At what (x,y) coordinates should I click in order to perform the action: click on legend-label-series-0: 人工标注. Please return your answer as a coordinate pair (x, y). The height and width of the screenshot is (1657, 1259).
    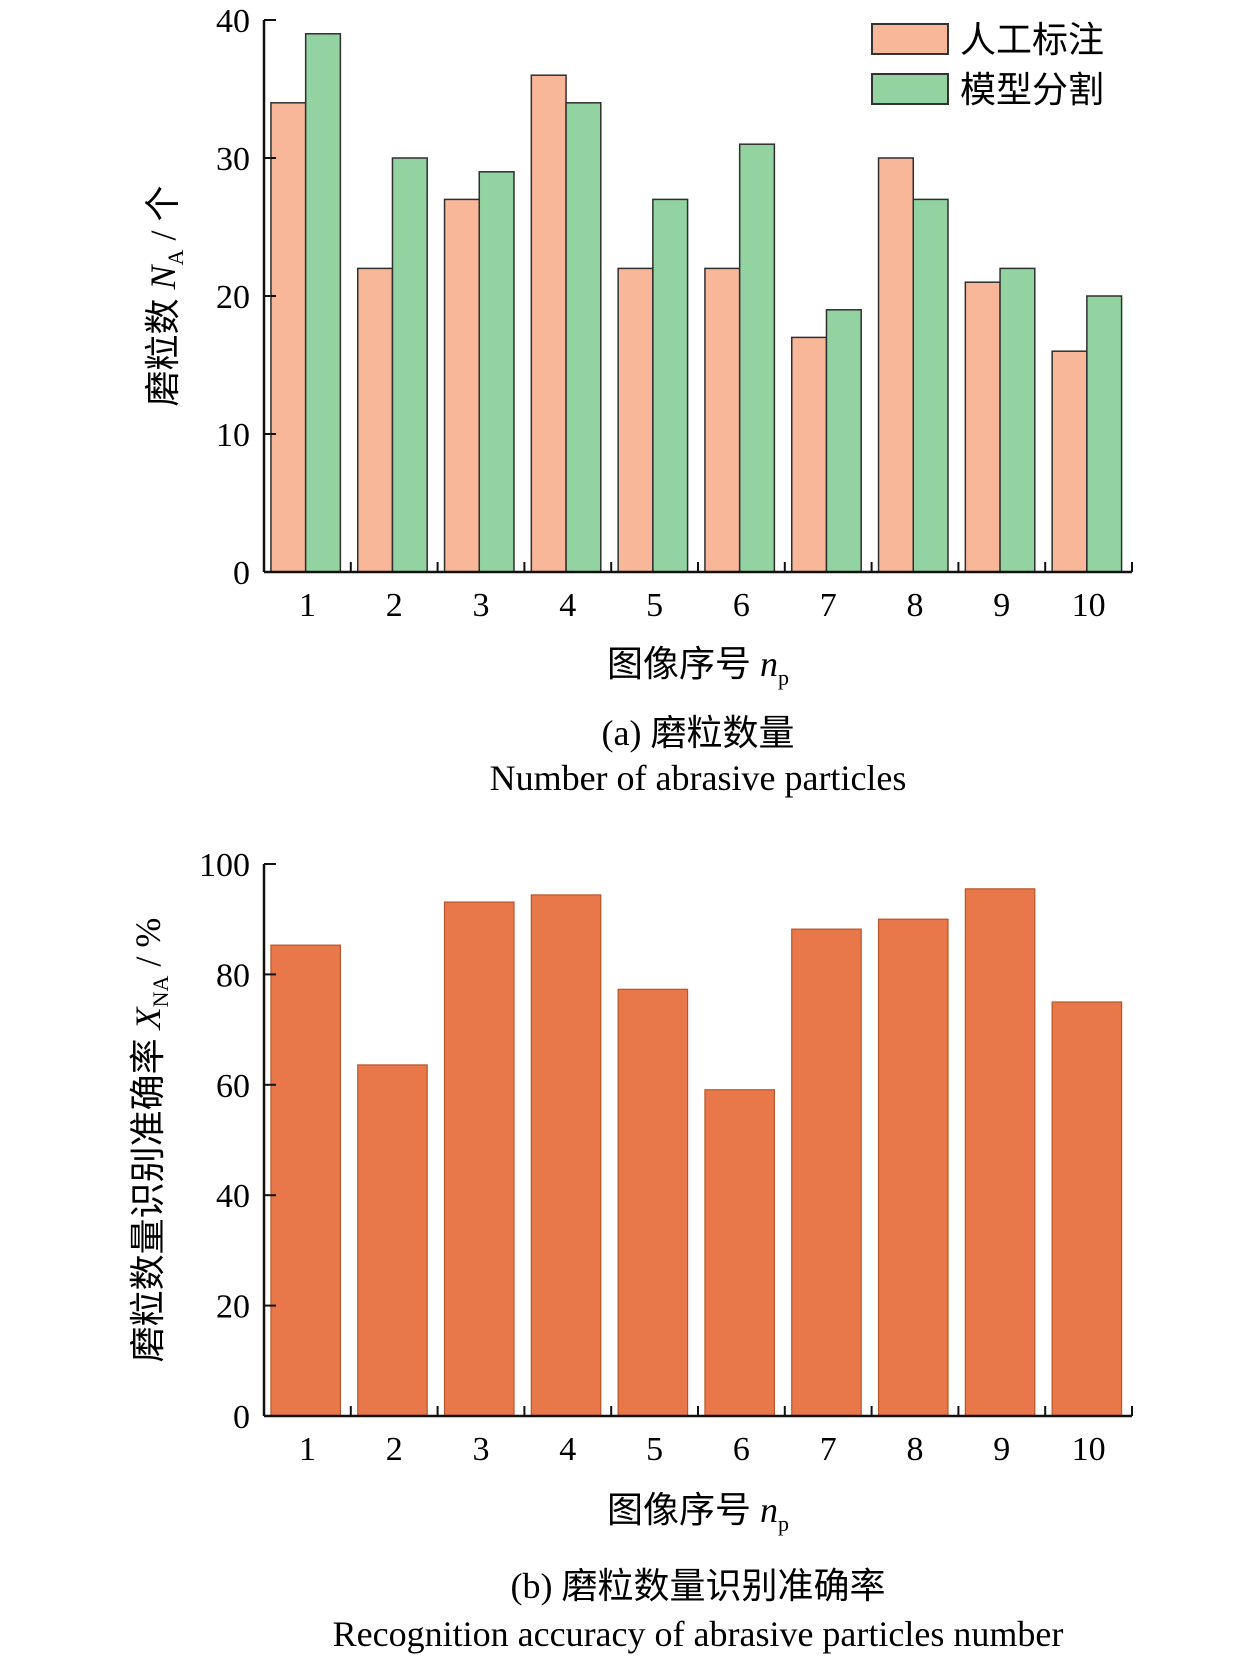
    Looking at the image, I should click on (1032, 40).